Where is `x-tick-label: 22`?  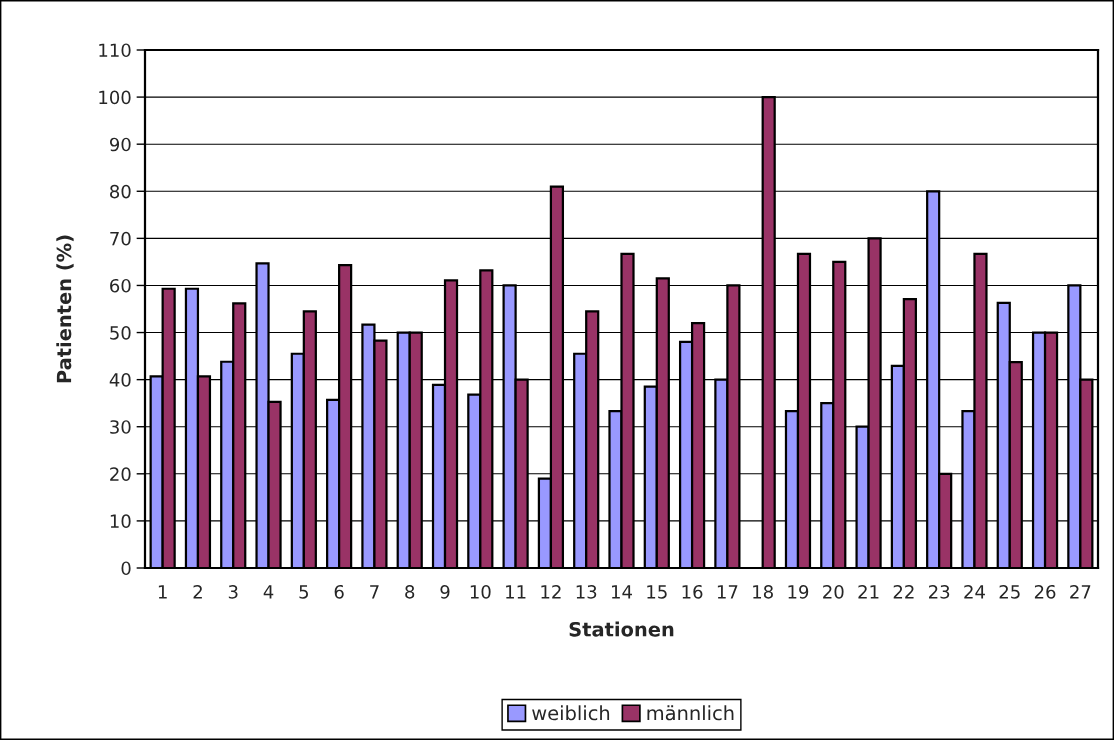
x-tick-label: 22 is located at coordinates (903, 591).